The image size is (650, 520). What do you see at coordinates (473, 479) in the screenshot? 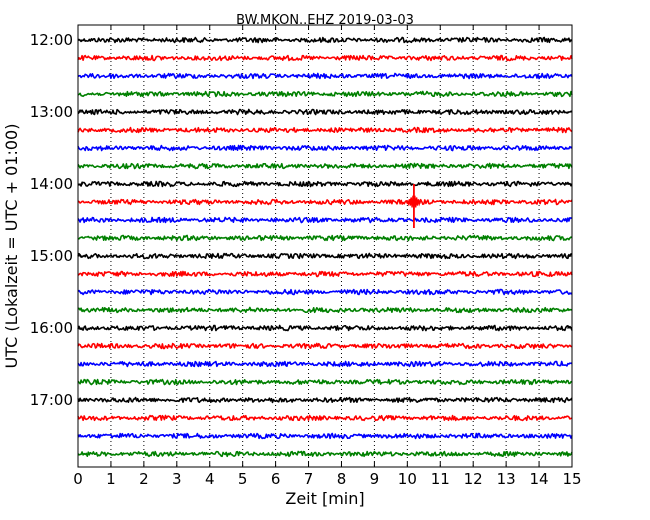
I see `x-tick-label: 12` at bounding box center [473, 479].